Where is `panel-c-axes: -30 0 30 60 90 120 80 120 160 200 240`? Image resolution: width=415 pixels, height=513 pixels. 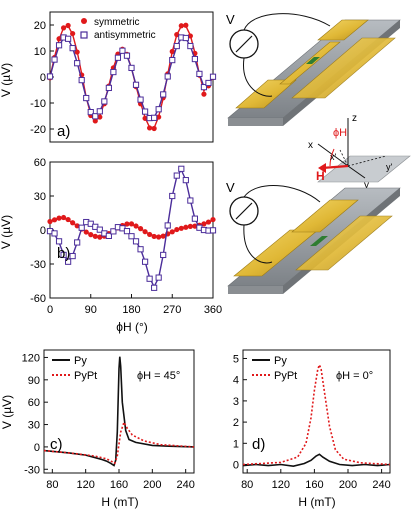 panel-c-axes: -30 0 30 60 90 120 80 120 160 200 240 is located at coordinates (108, 421).